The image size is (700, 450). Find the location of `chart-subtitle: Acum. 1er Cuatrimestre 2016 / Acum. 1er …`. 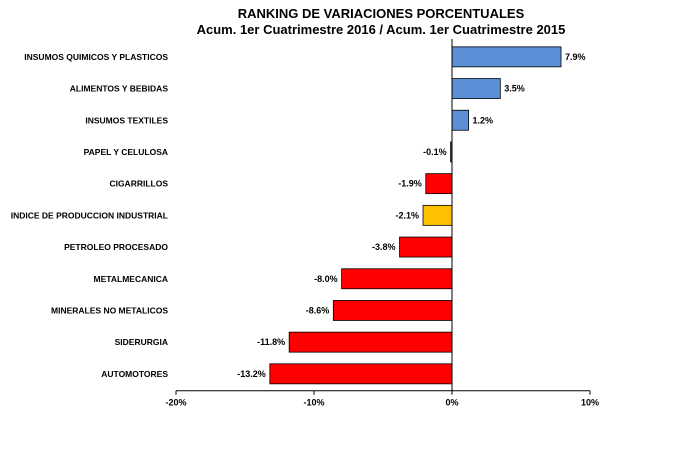

chart-subtitle: Acum. 1er Cuatrimestre 2016 / Acum. 1er … is located at coordinates (381, 29).